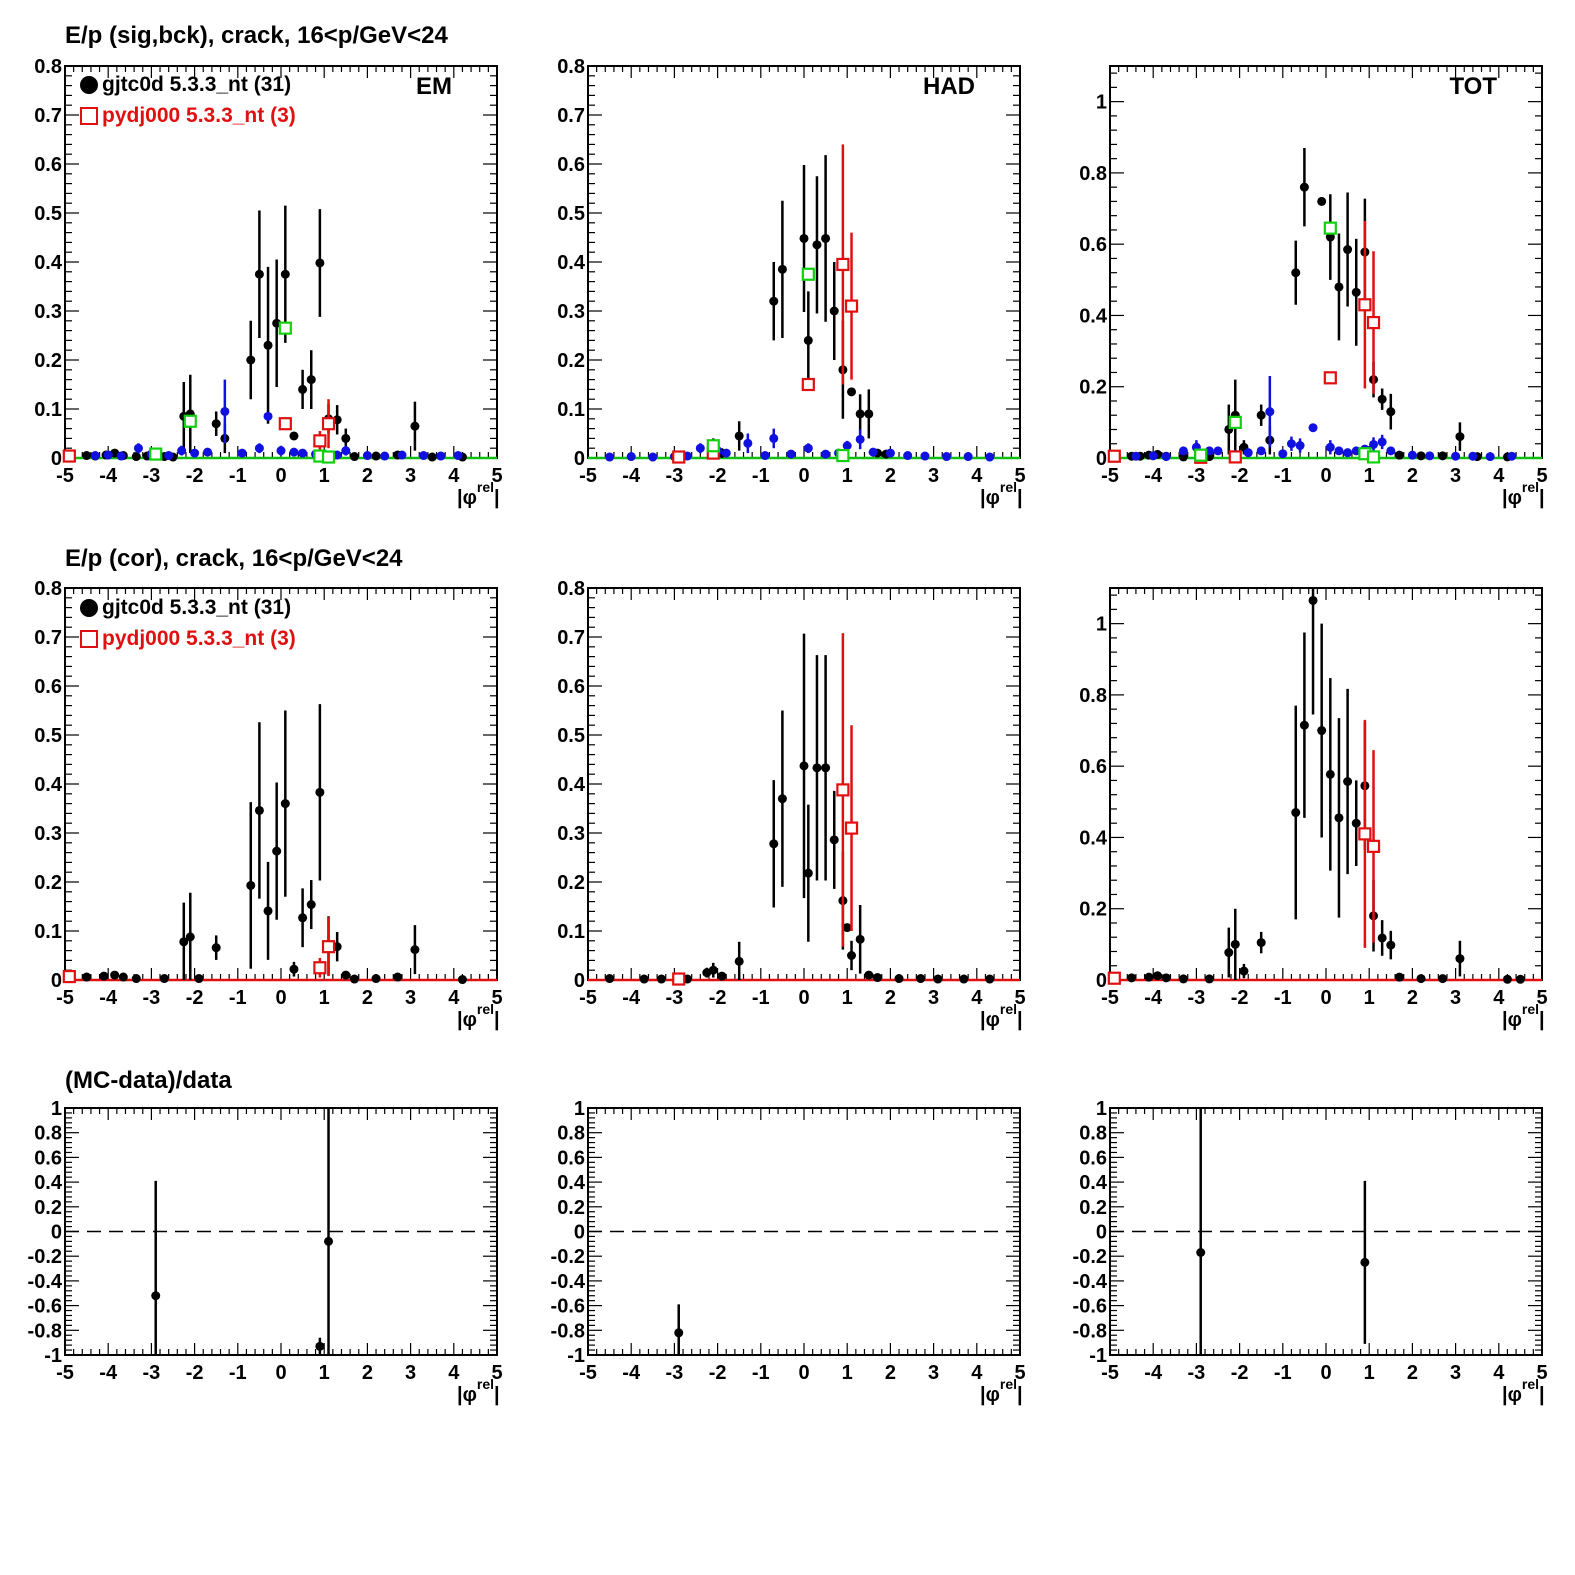 The width and height of the screenshot is (1575, 1575). What do you see at coordinates (256, 35) in the screenshot?
I see `row1-title: E/p (sig,bck), crack, 16<p/GeV<24` at bounding box center [256, 35].